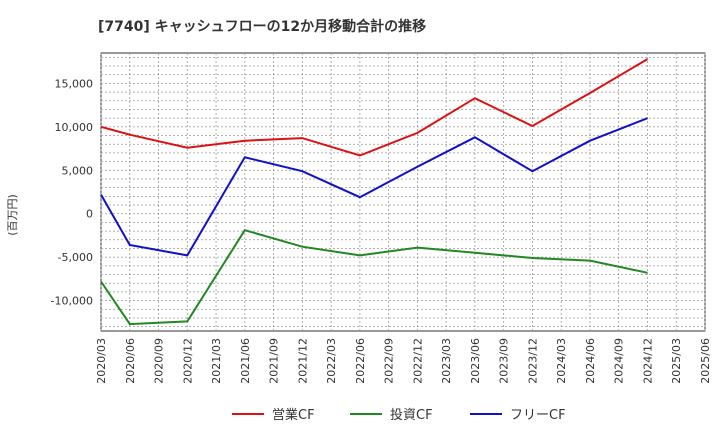  I want to click on legend: 営業CF 投資CF フリーCF, so click(399, 415).